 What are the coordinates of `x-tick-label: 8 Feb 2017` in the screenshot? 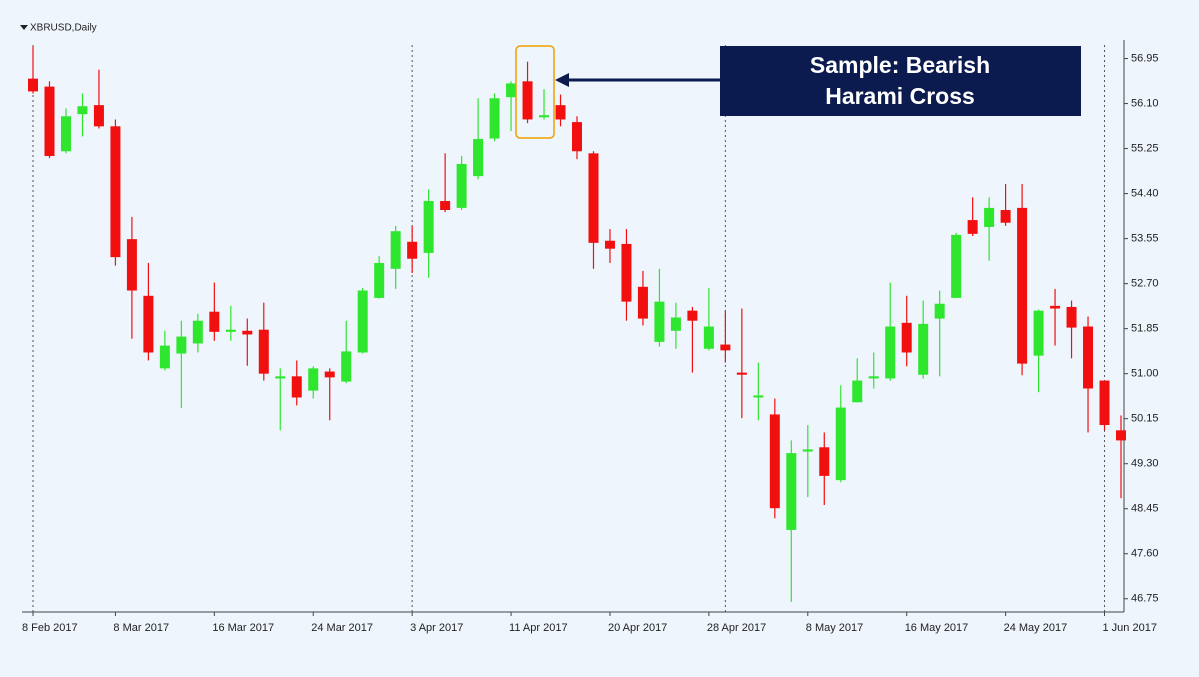 It's located at (50, 628).